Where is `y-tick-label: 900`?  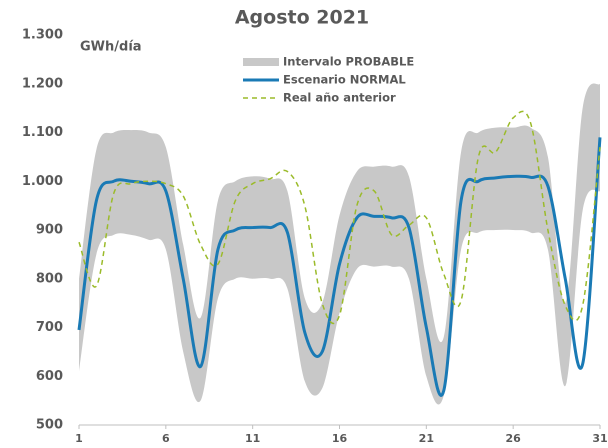 y-tick-label: 900 is located at coordinates (49, 230).